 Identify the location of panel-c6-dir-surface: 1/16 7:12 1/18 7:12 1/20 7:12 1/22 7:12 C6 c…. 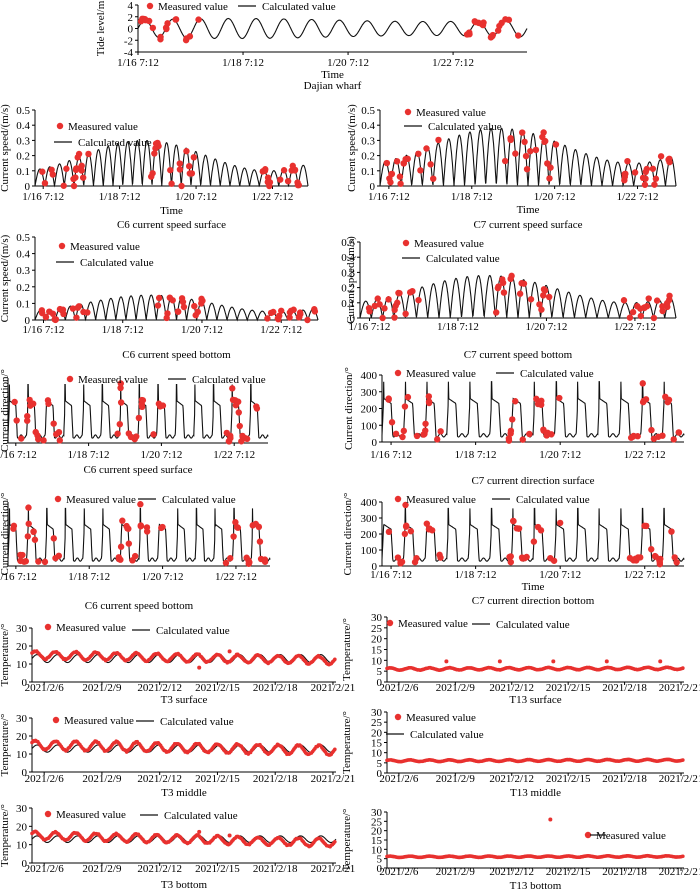
(134, 422).